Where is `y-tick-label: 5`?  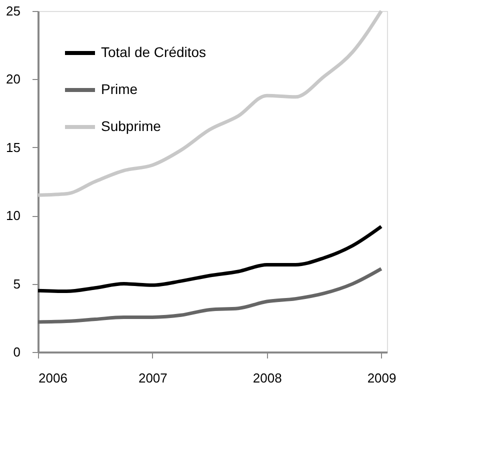 y-tick-label: 5 is located at coordinates (16, 284).